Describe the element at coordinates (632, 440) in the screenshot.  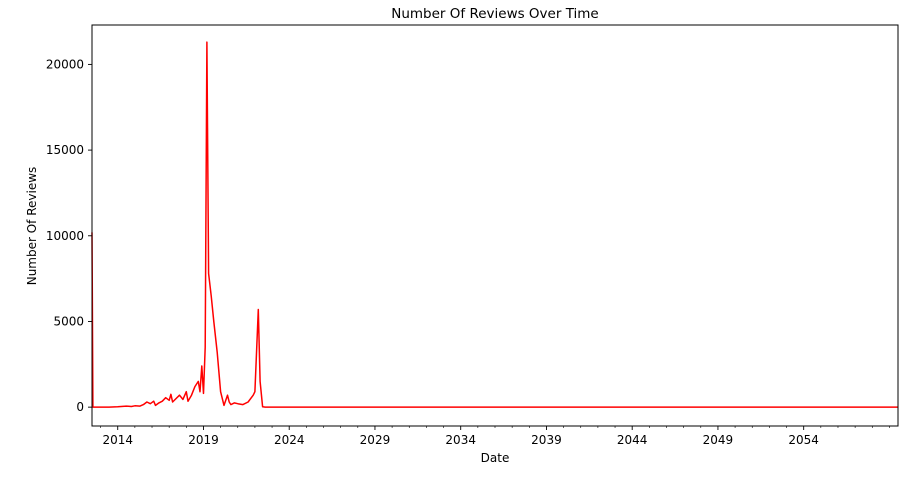
I see `x-tick-label: 2044` at that location.